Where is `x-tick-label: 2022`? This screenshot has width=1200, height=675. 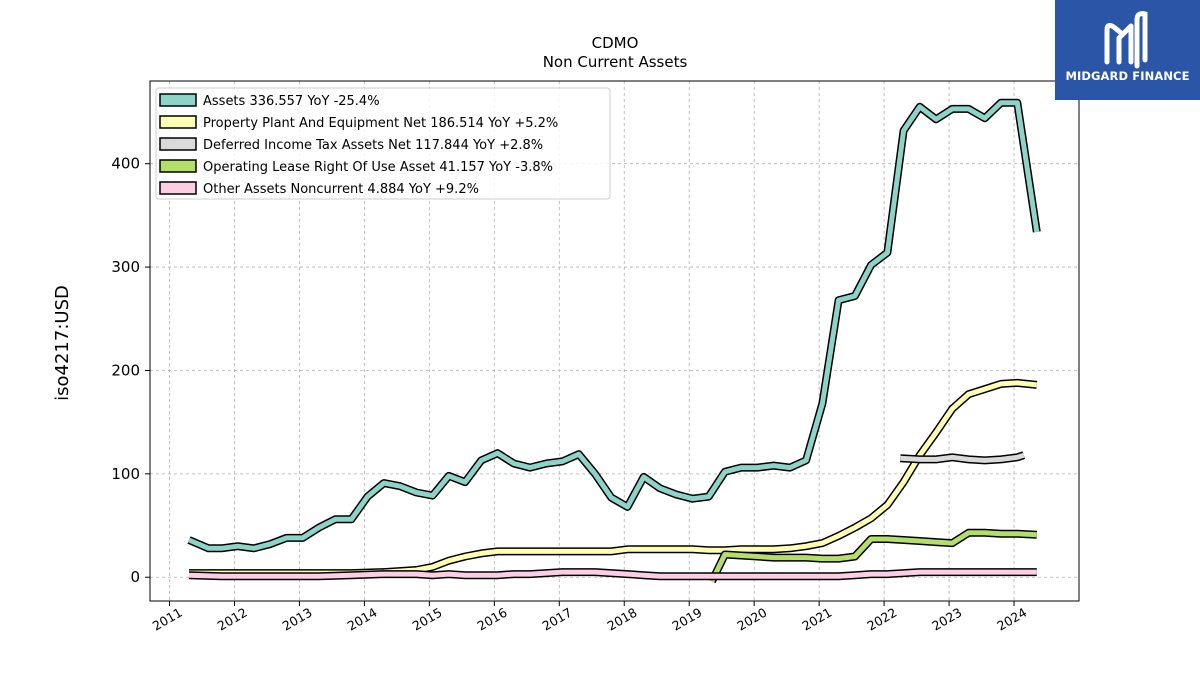 x-tick-label: 2022 is located at coordinates (881, 619).